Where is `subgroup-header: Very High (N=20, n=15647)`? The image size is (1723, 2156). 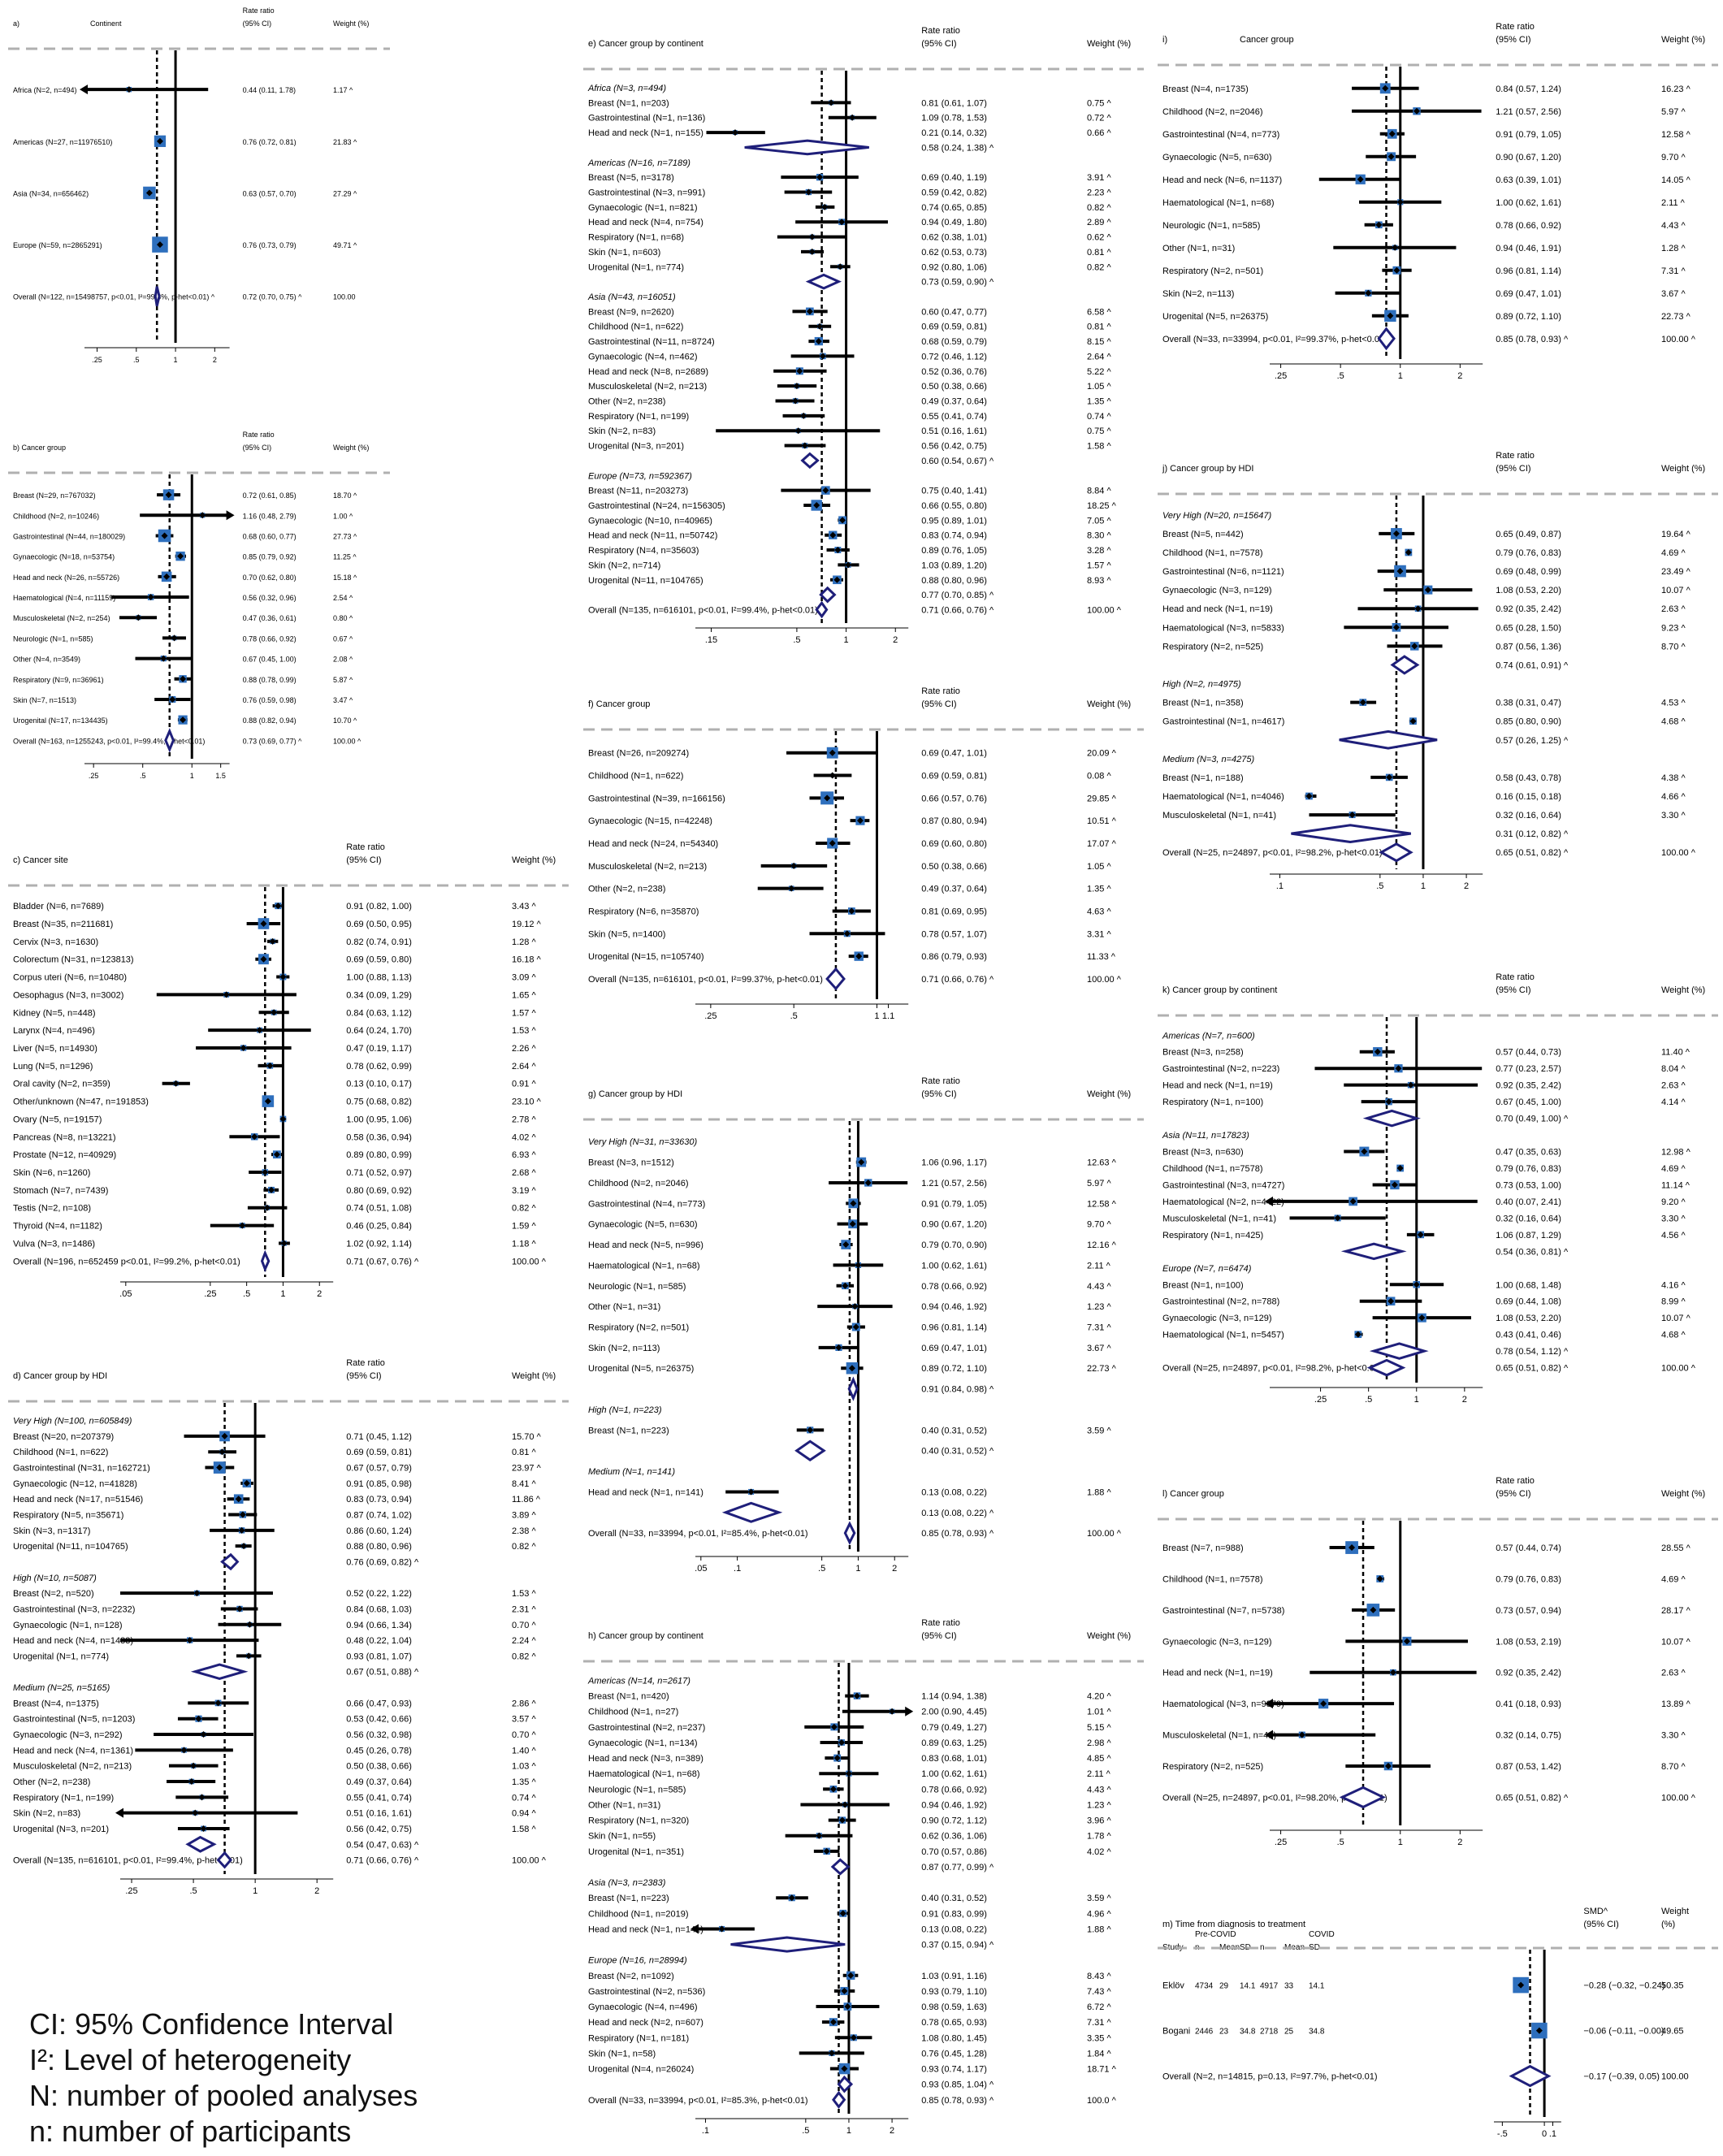
subgroup-header: Very High (N=20, n=15647) is located at coordinates (1217, 516).